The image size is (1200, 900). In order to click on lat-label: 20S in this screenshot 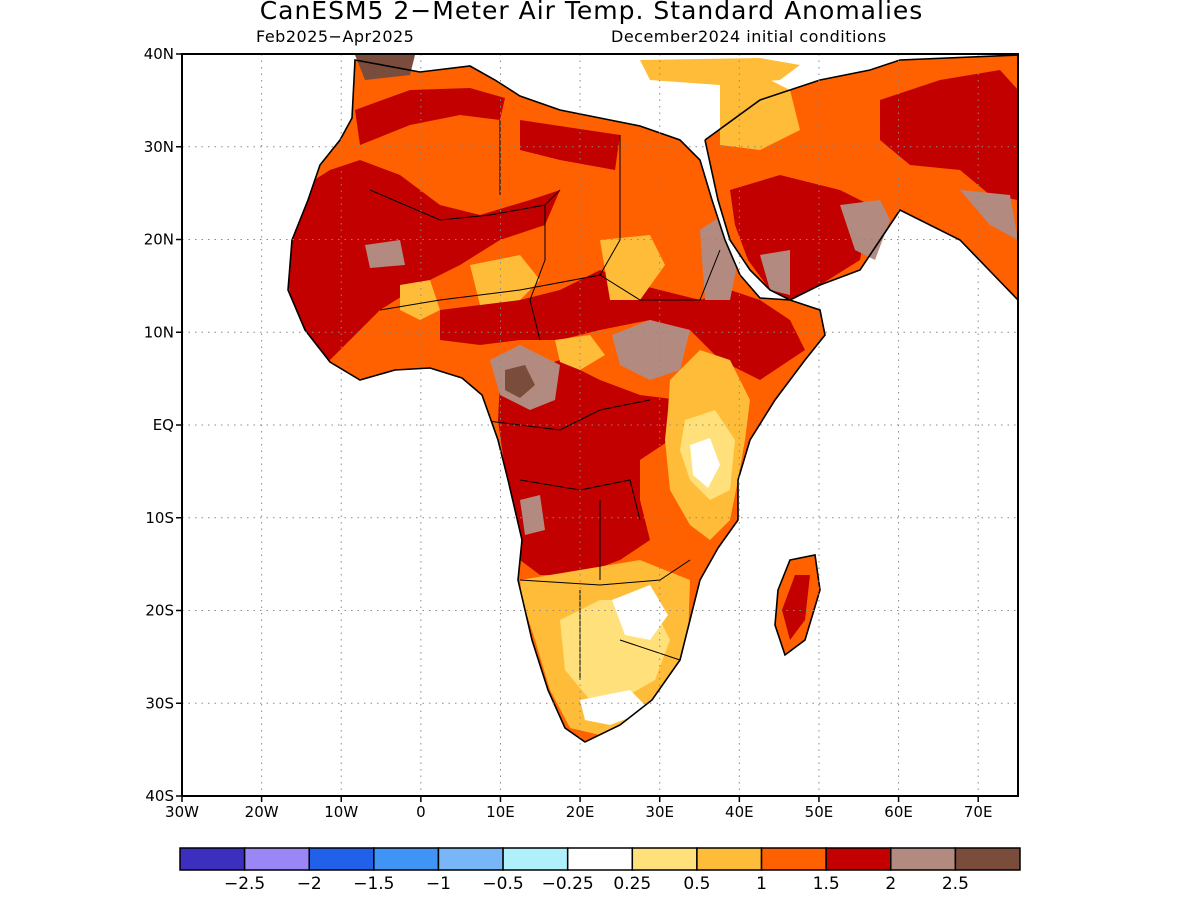, I will do `click(159, 611)`.